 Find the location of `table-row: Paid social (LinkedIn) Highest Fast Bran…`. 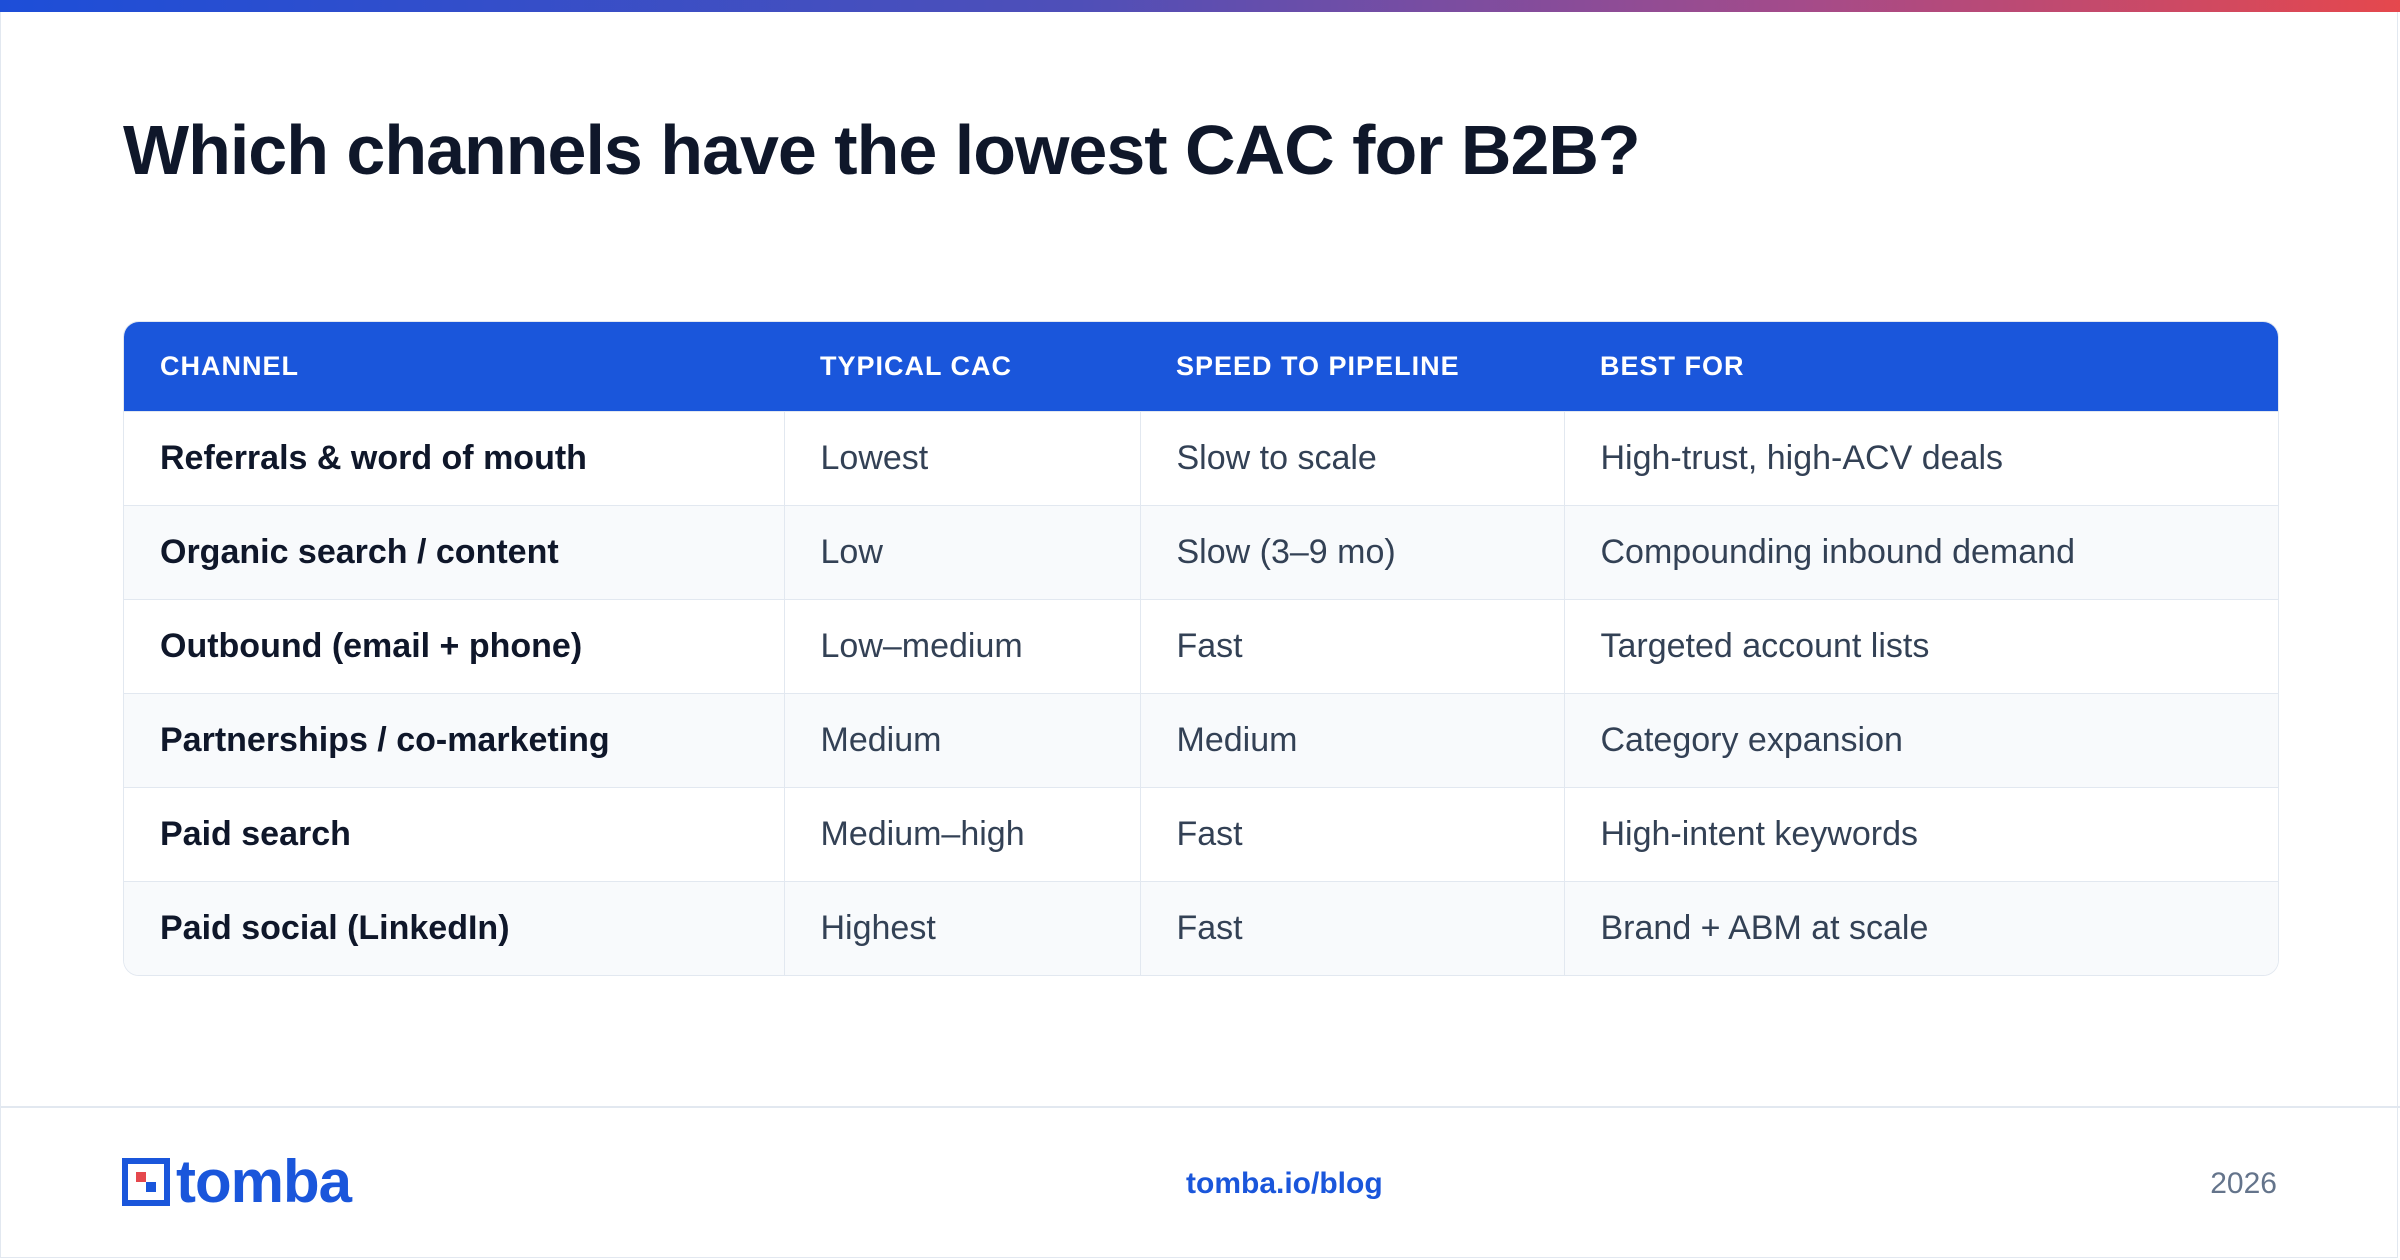

table-row: Paid social (LinkedIn) Highest Fast Bran… is located at coordinates (1201, 928).